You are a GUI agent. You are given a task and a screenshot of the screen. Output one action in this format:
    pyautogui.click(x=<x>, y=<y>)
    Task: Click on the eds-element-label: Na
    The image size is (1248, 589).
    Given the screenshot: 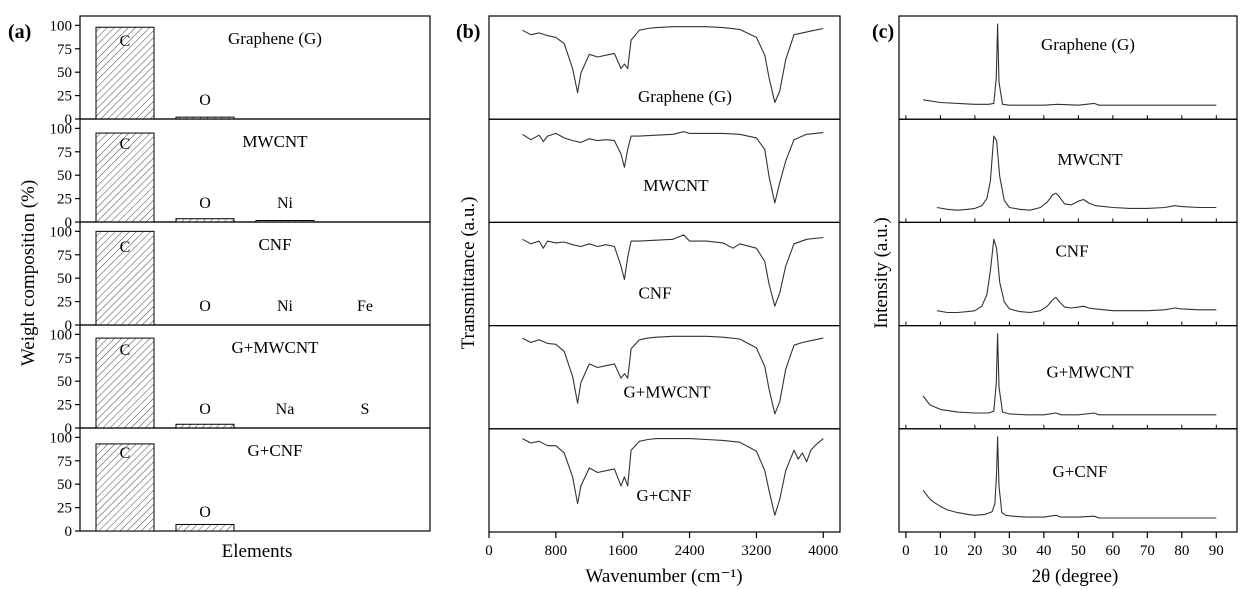 What is the action you would take?
    pyautogui.click(x=285, y=409)
    